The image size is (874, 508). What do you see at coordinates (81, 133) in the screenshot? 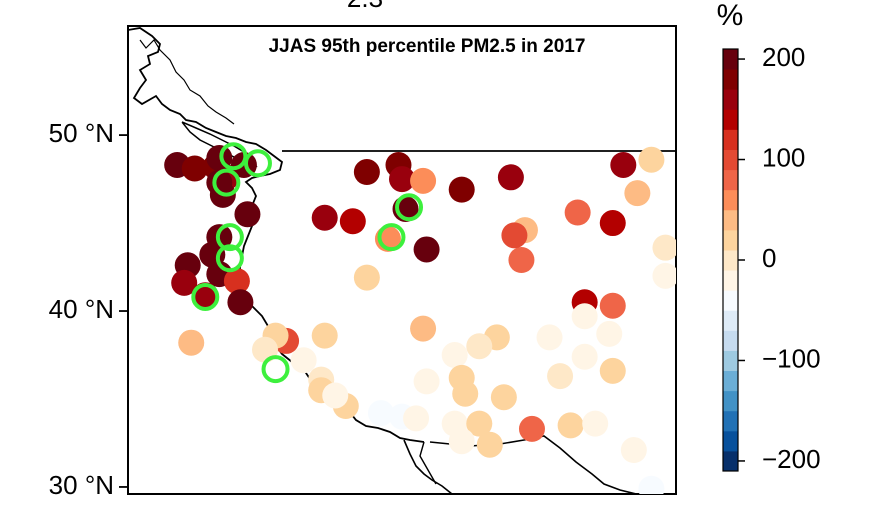
I see `y-tick-label: 50 °N` at bounding box center [81, 133].